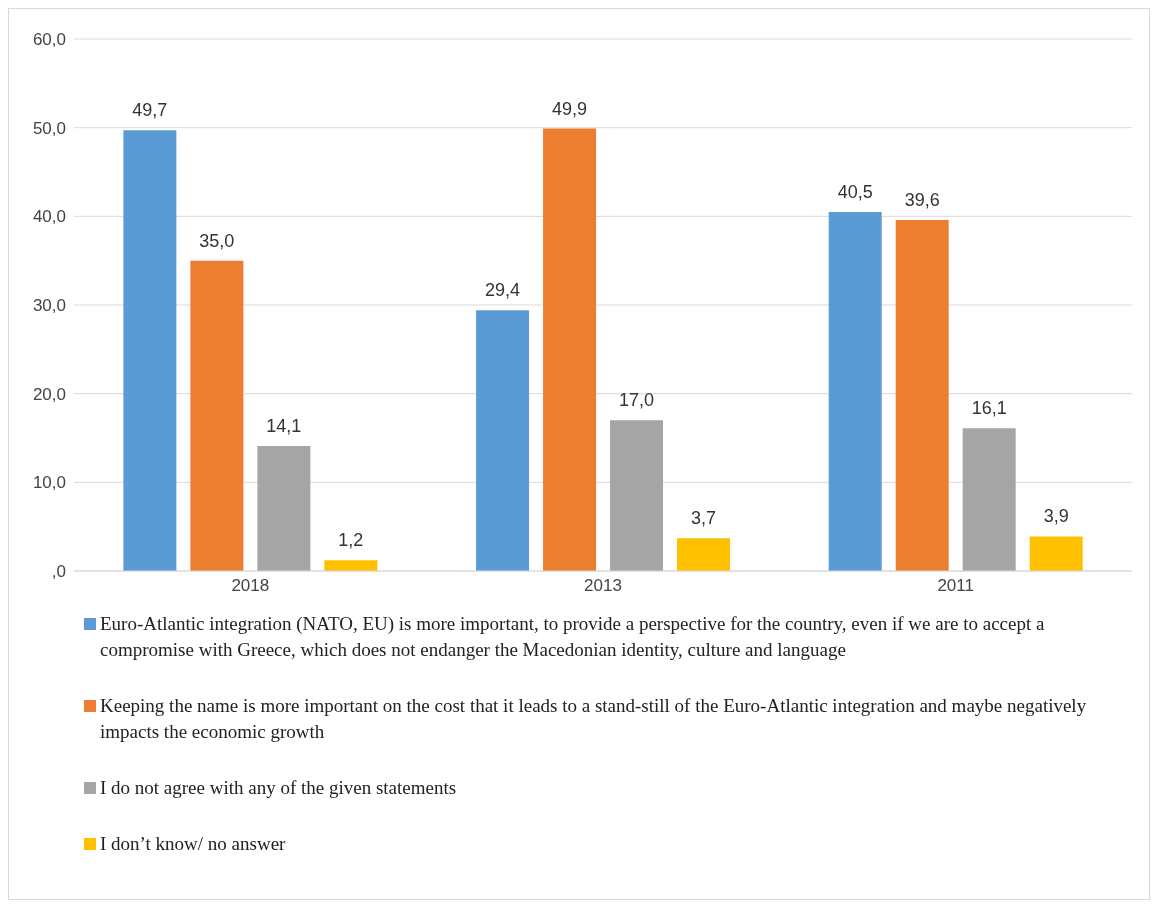  Describe the element at coordinates (1056, 516) in the screenshot. I see `data-label: 3,9` at that location.